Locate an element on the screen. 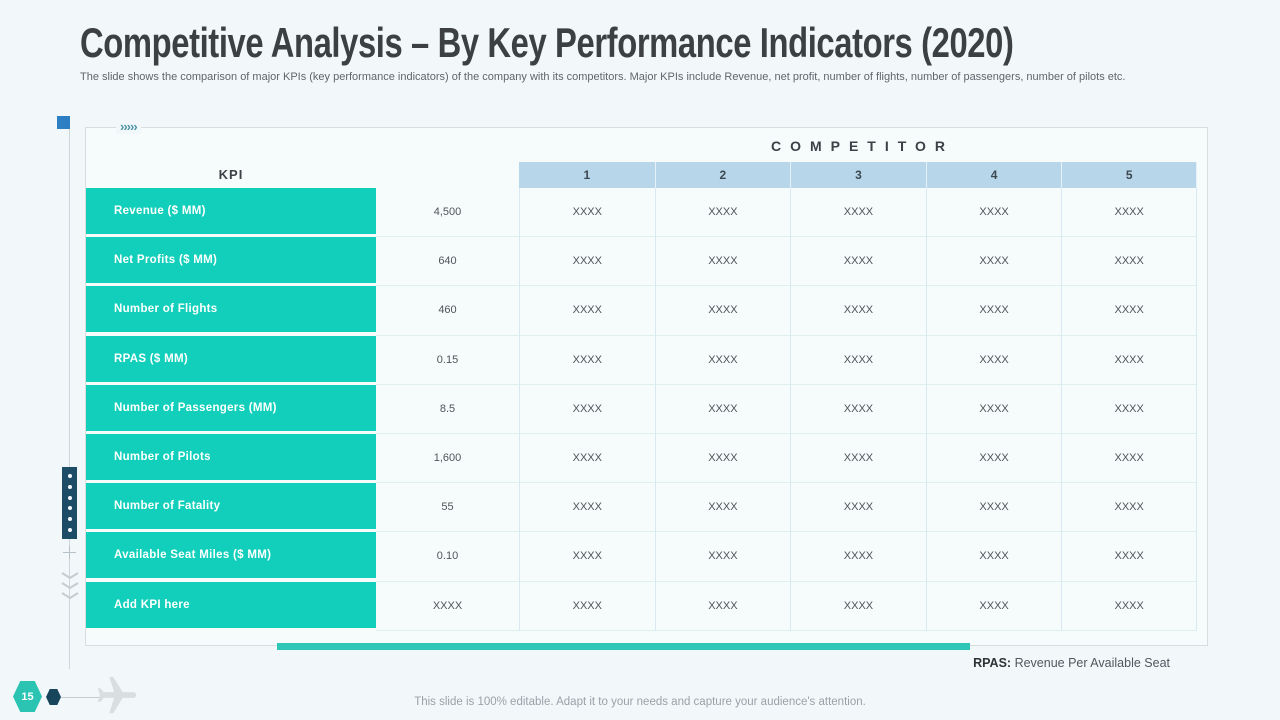 This screenshot has height=720, width=1280. kpi-cell: Available Seat Miles ($ MM) is located at coordinates (231, 555).